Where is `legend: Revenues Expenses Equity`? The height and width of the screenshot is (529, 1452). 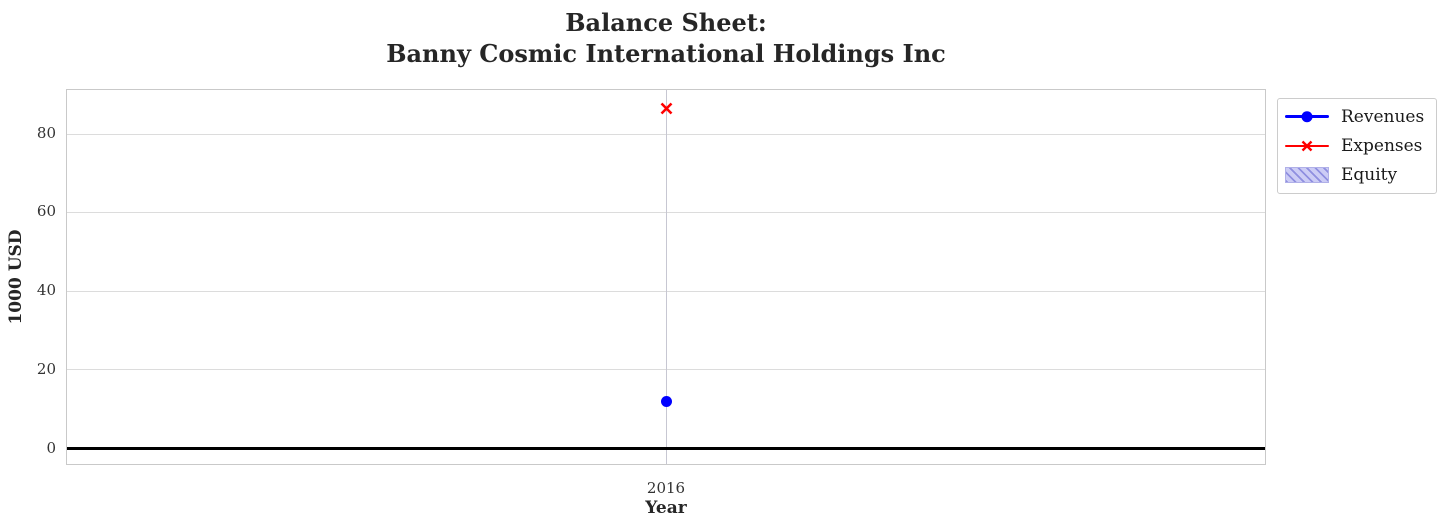 legend: Revenues Expenses Equity is located at coordinates (1357, 146).